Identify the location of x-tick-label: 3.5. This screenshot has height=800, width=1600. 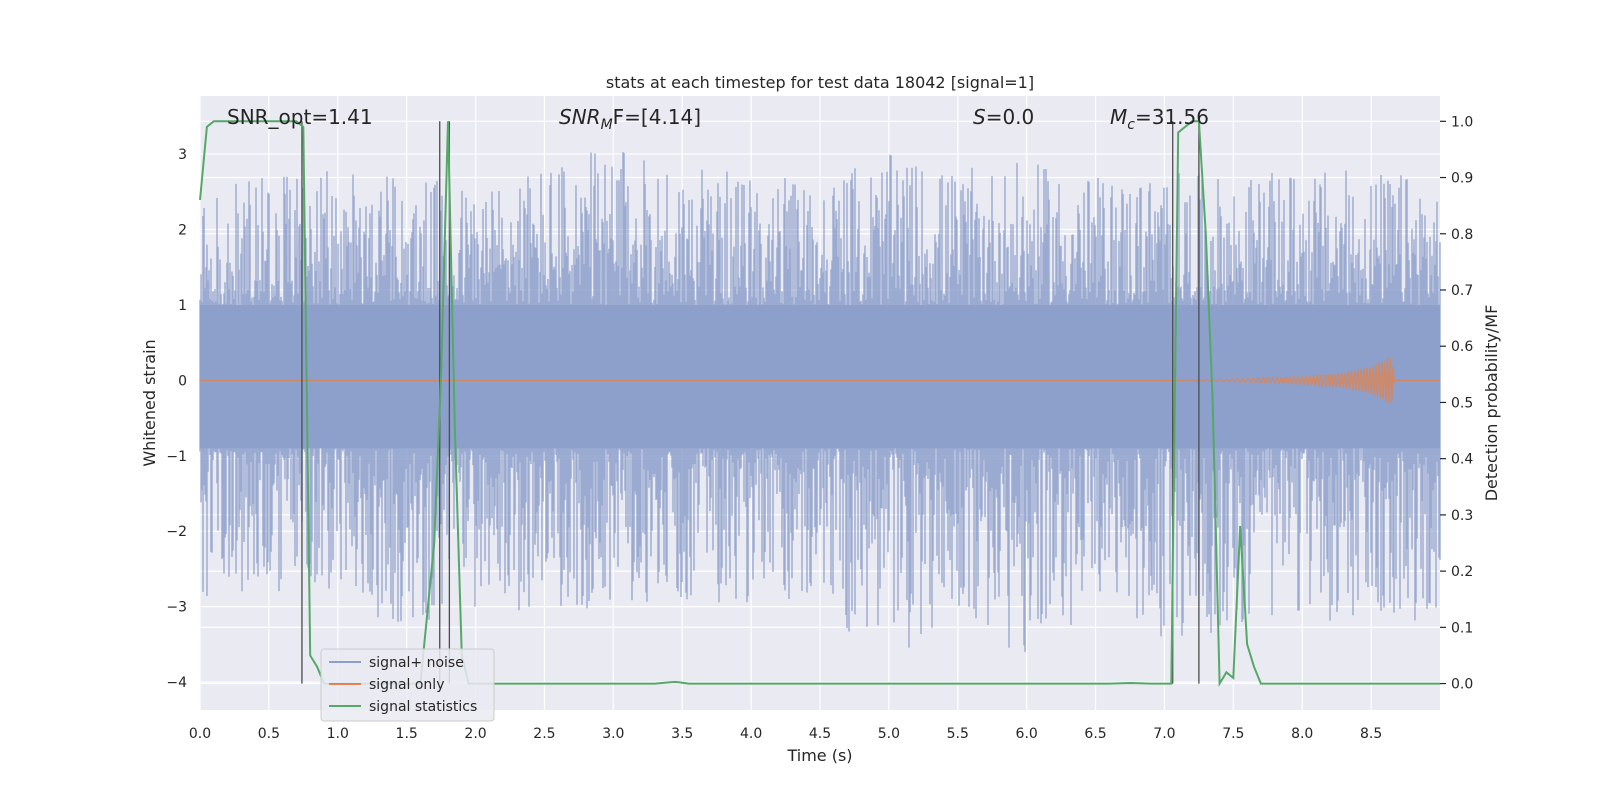
(682, 734).